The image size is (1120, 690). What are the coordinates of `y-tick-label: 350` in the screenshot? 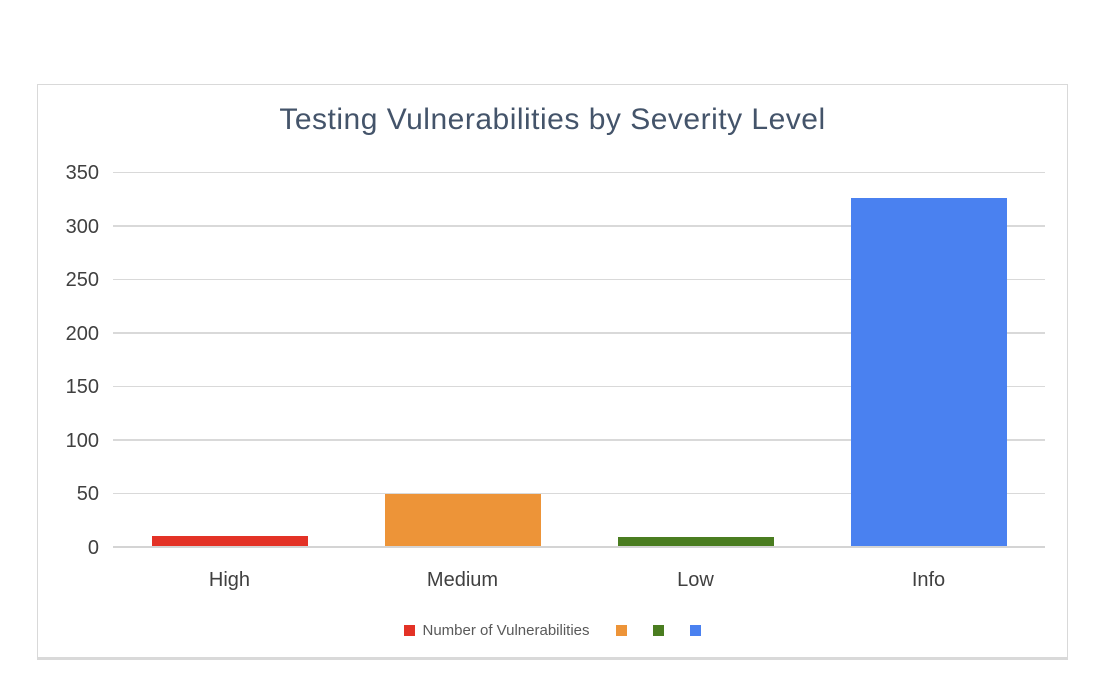 It's located at (82, 173).